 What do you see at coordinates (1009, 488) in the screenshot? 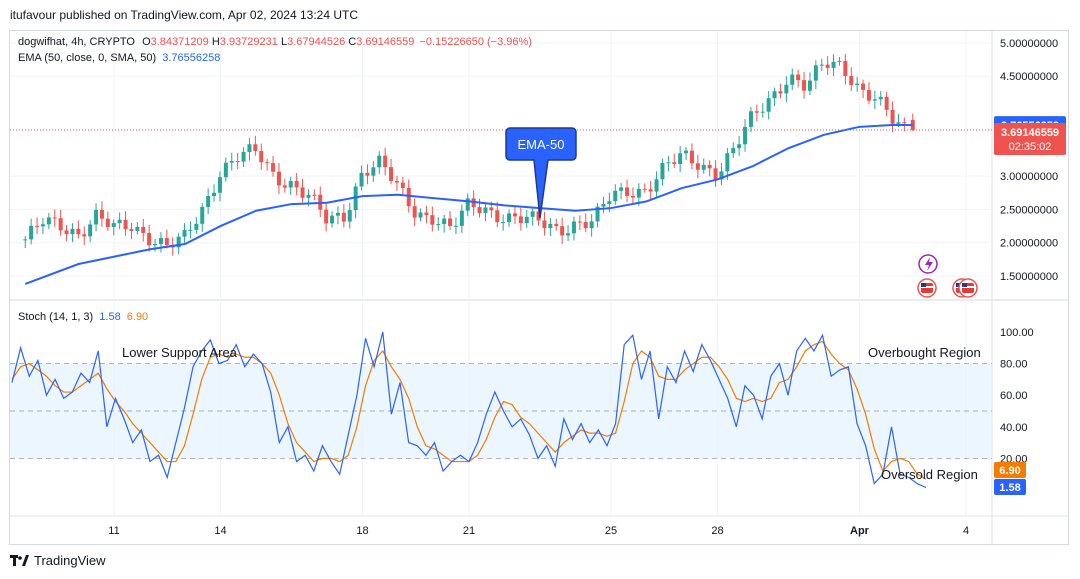
I see `stoch-k-axis-label: 1.58` at bounding box center [1009, 488].